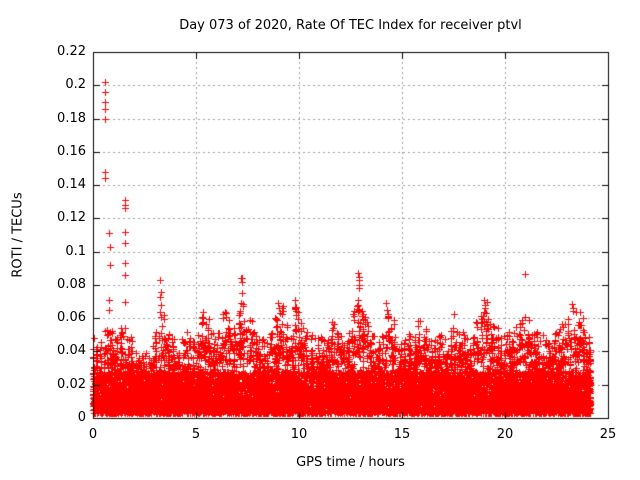  I want to click on y-axis-title: ROTI / TECUs, so click(18, 235).